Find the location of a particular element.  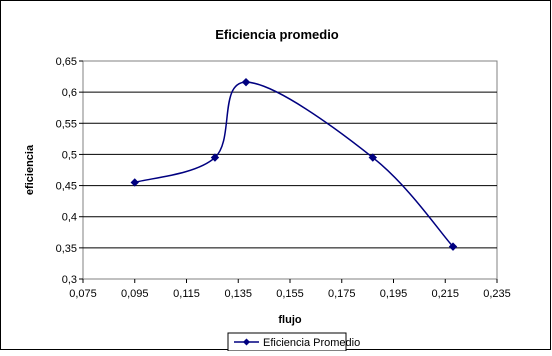

x-tick-label: 0,075 is located at coordinates (83, 294).